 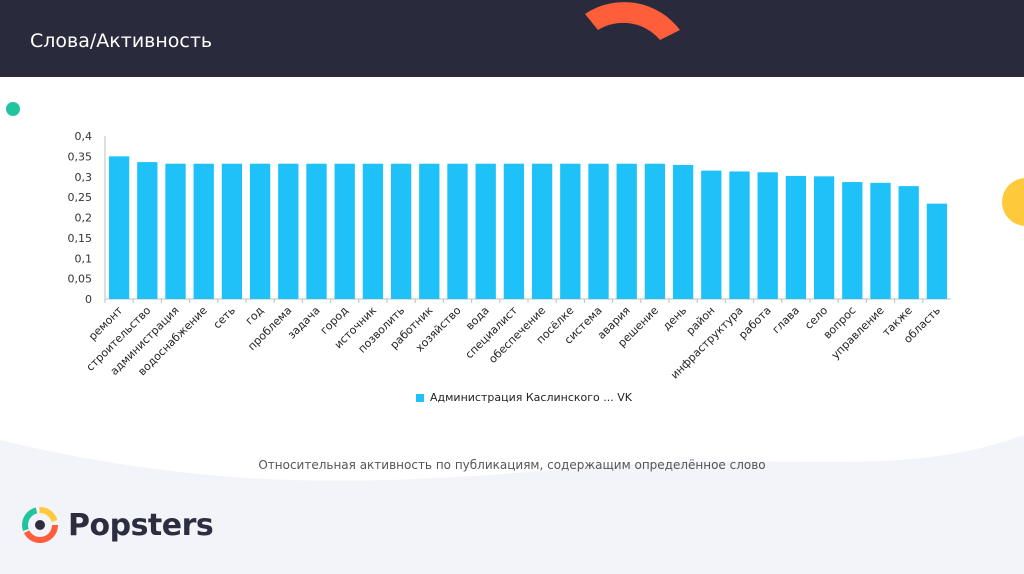 I want to click on bar-водоснабжение, so click(x=203, y=231).